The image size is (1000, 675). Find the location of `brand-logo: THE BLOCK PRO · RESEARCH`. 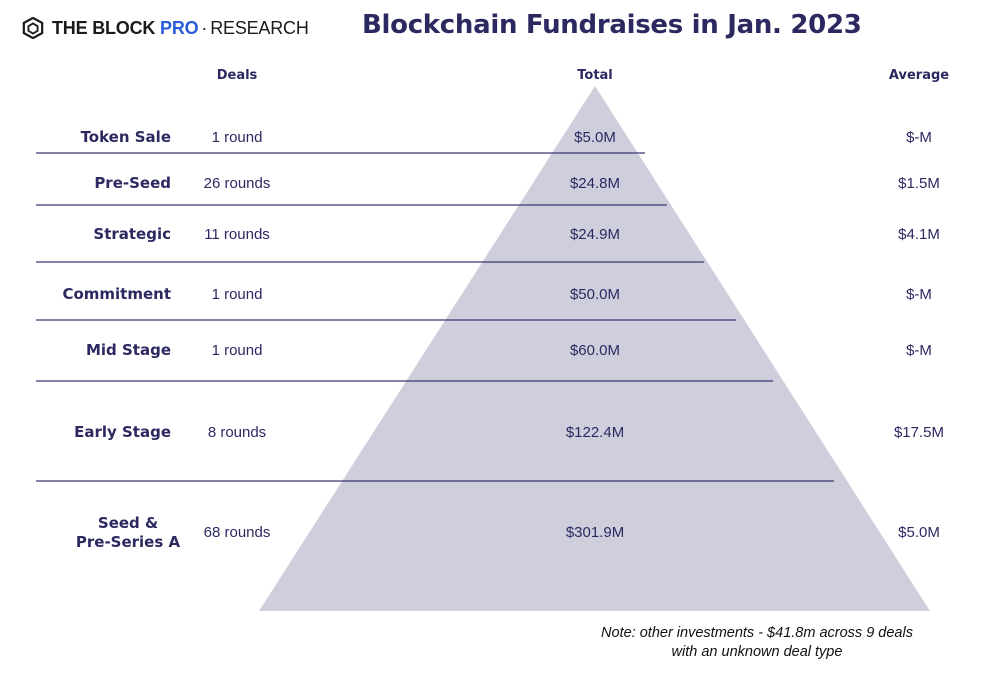

brand-logo: THE BLOCK PRO · RESEARCH is located at coordinates (165, 28).